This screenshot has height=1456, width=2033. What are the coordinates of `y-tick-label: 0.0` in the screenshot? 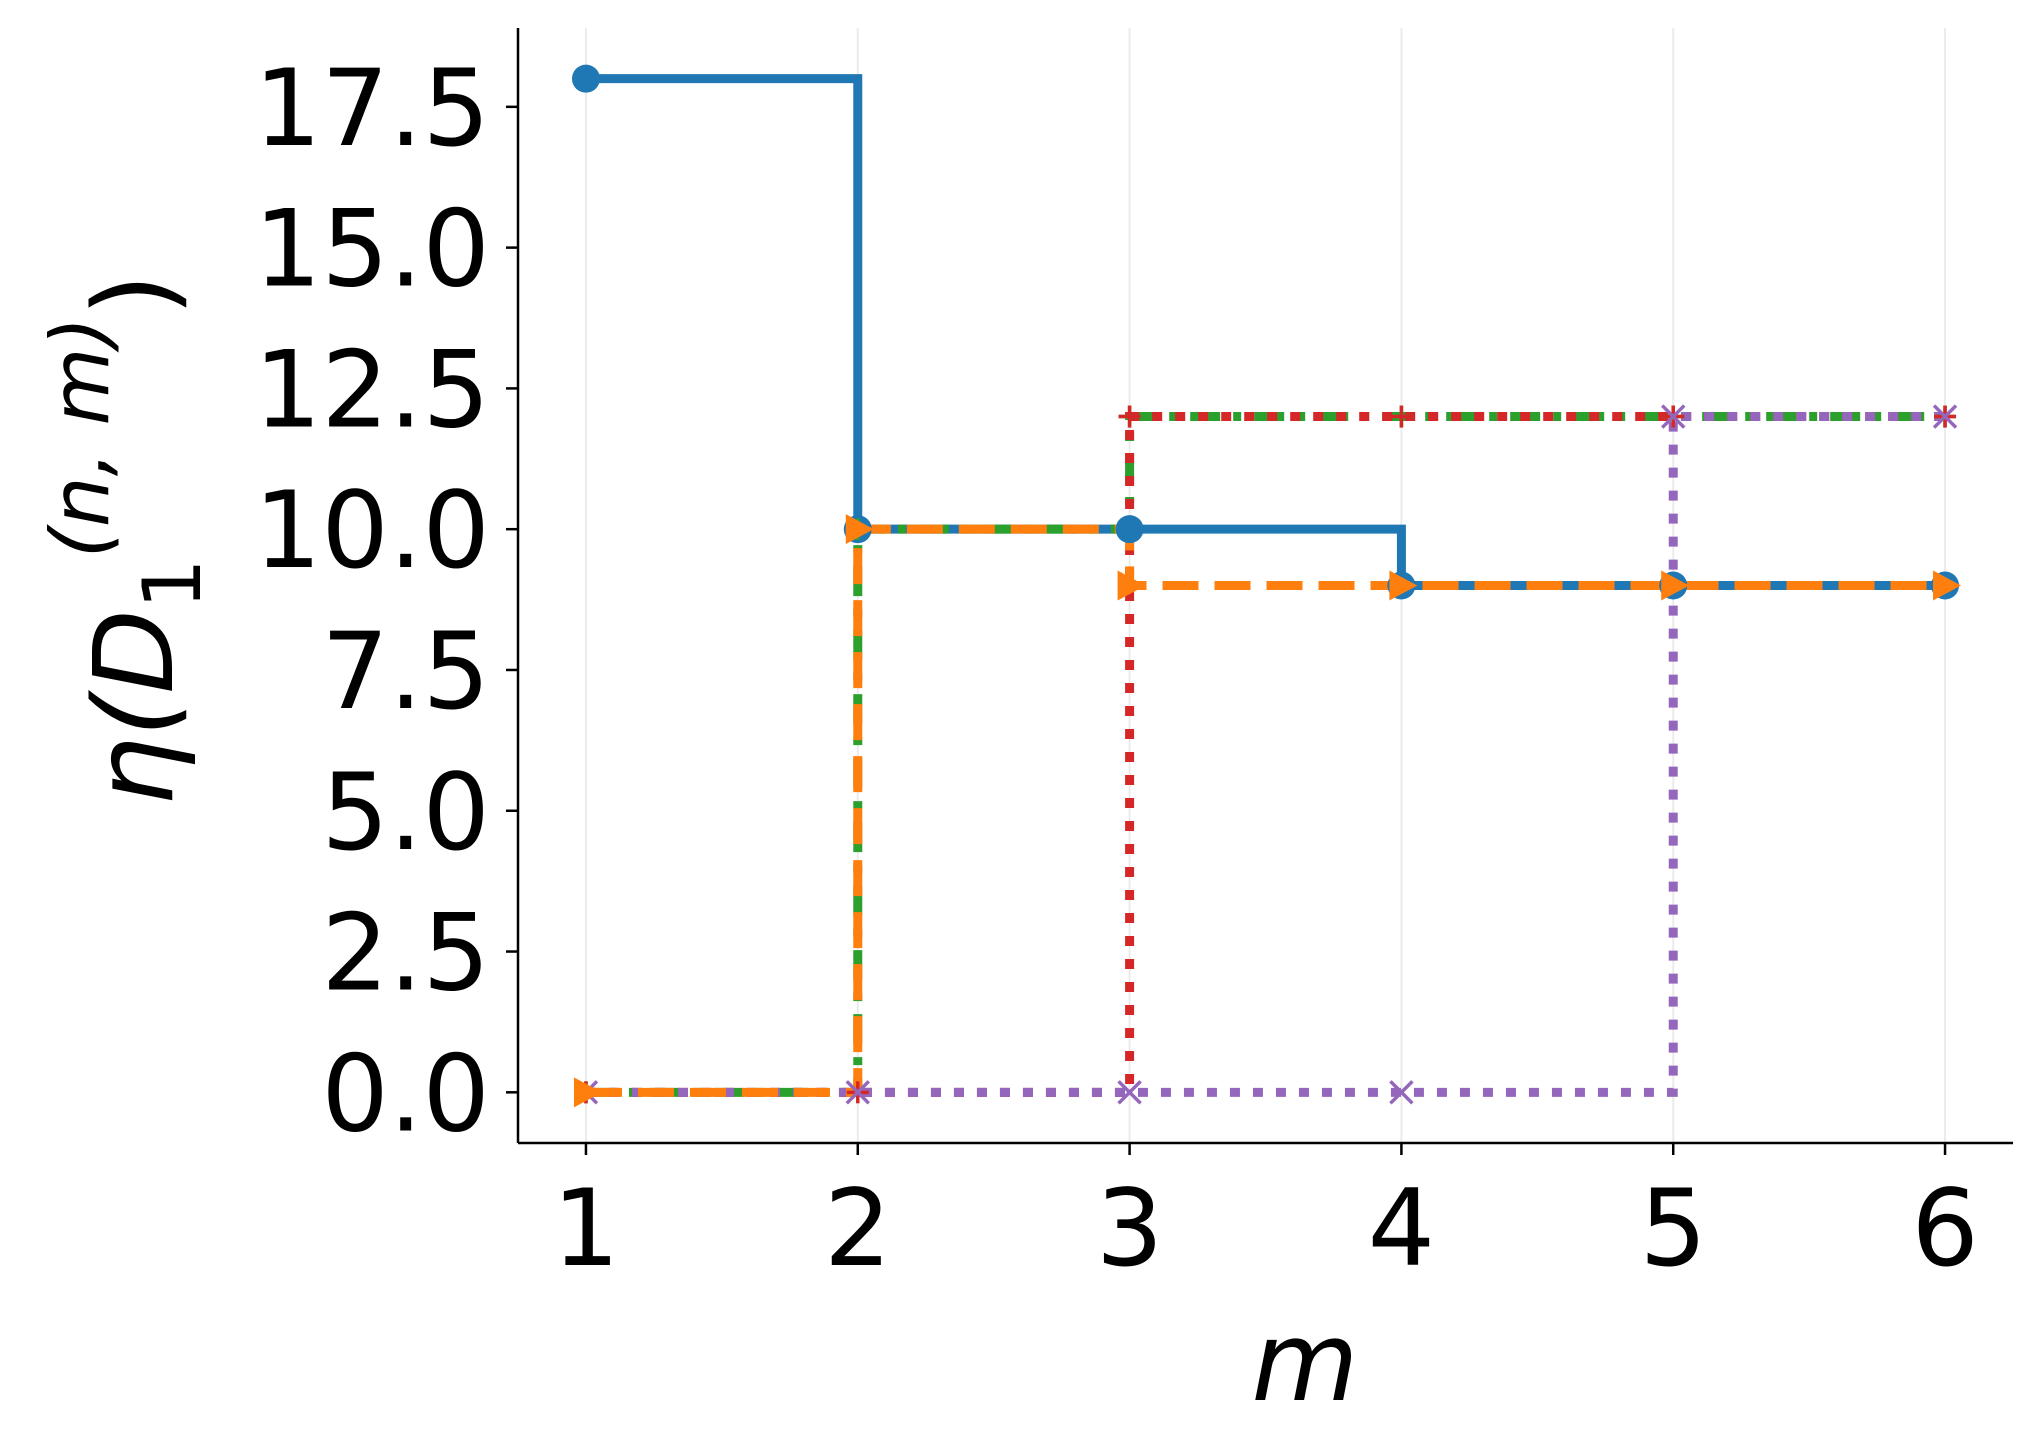 It's located at (405, 1093).